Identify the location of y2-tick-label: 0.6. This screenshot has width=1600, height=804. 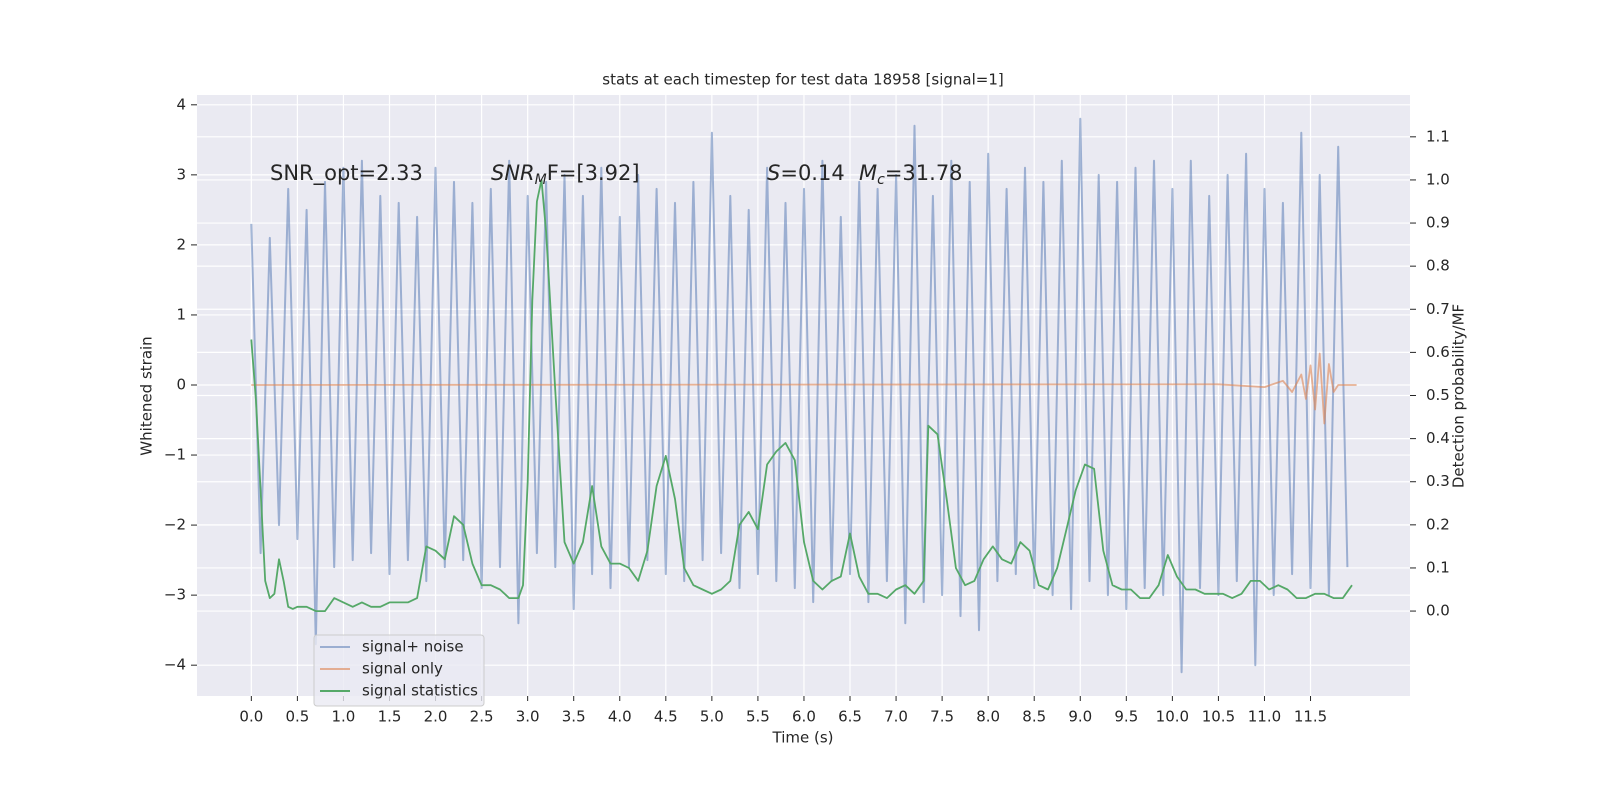
(1438, 352).